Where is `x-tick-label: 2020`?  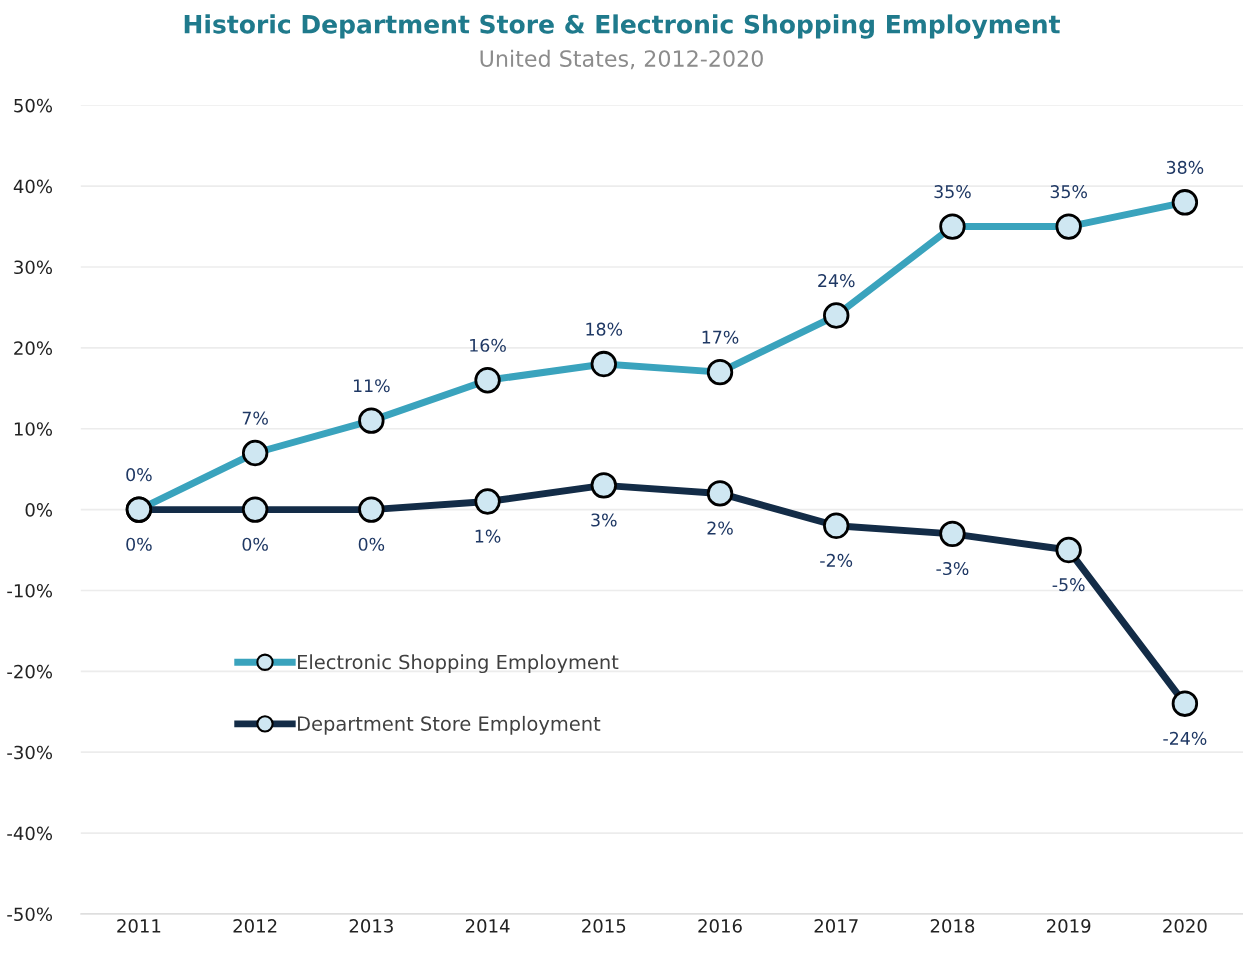
x-tick-label: 2020 is located at coordinates (1185, 926).